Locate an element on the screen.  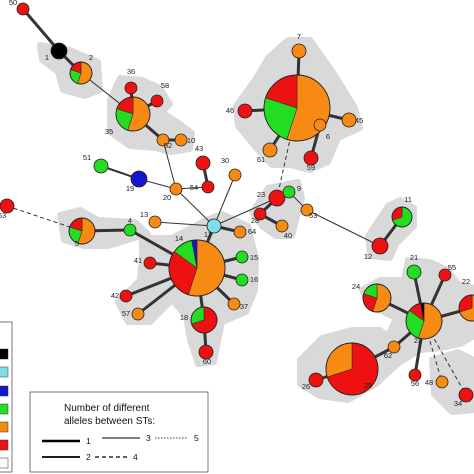
node-label-19: 19 is located at coordinates (130, 188).